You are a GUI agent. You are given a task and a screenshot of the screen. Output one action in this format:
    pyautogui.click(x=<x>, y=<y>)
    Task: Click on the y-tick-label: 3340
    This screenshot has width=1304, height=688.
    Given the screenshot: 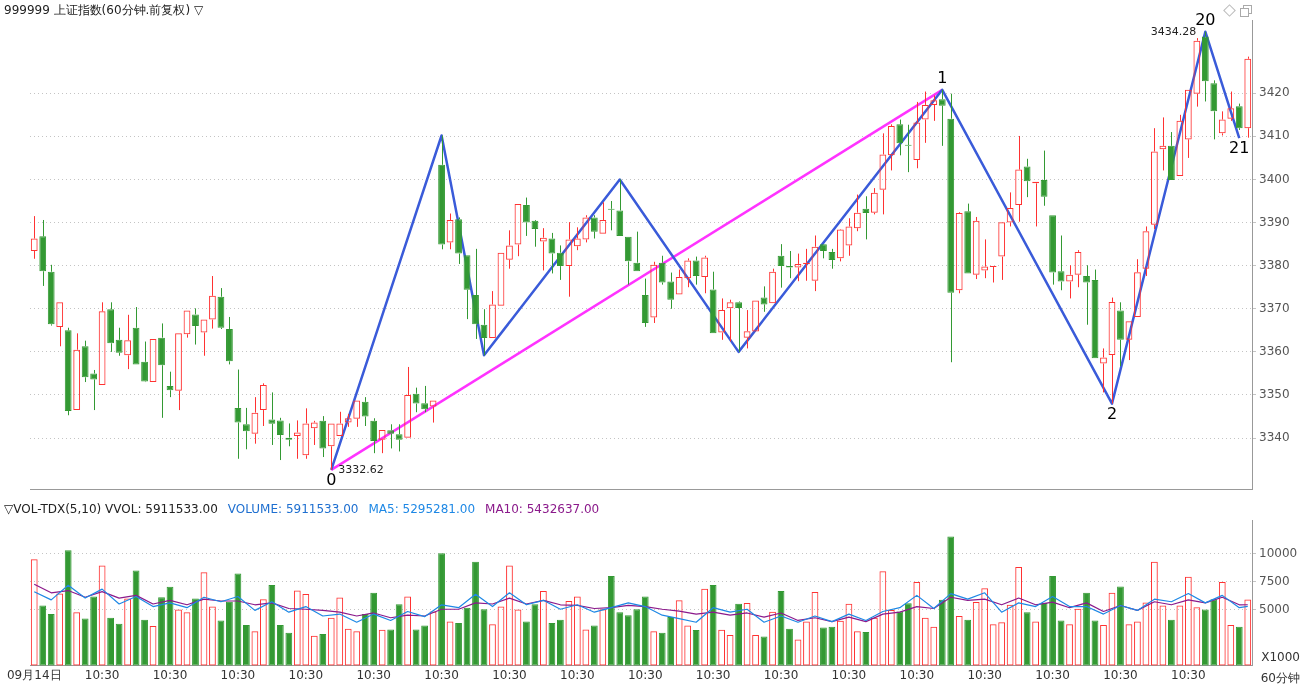 What is the action you would take?
    pyautogui.click(x=1274, y=437)
    